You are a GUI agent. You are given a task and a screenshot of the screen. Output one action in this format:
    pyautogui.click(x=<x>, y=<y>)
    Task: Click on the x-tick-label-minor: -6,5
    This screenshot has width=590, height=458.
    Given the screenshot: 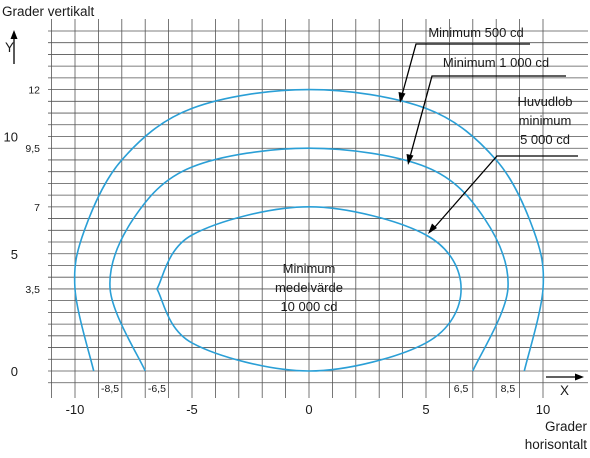 What is the action you would take?
    pyautogui.click(x=157, y=389)
    